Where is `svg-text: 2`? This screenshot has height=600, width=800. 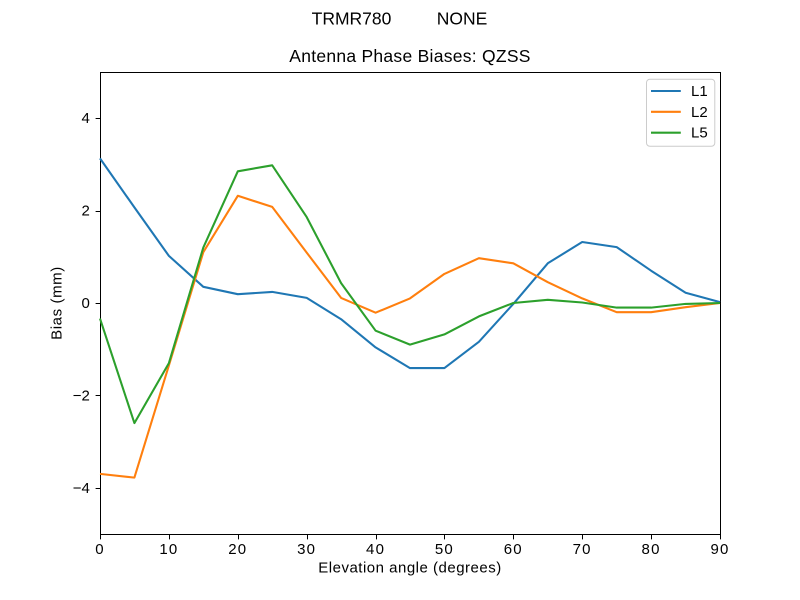
svg-text: 2 is located at coordinates (85, 211).